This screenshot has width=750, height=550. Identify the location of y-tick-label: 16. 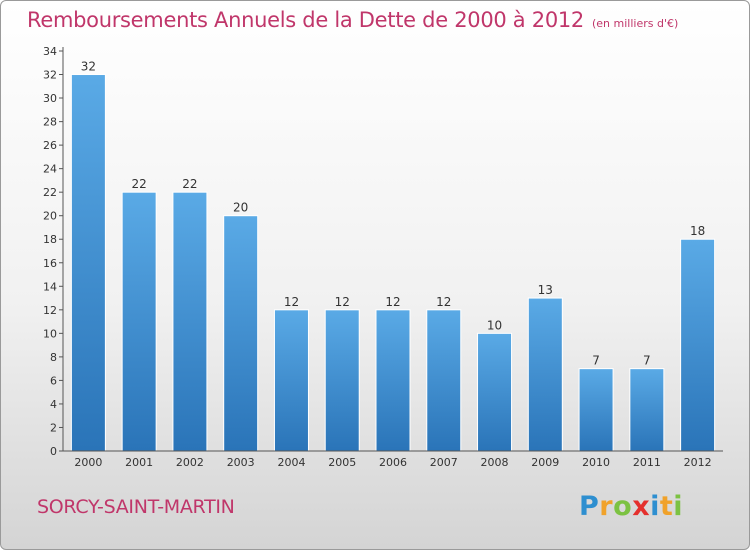
(50, 263).